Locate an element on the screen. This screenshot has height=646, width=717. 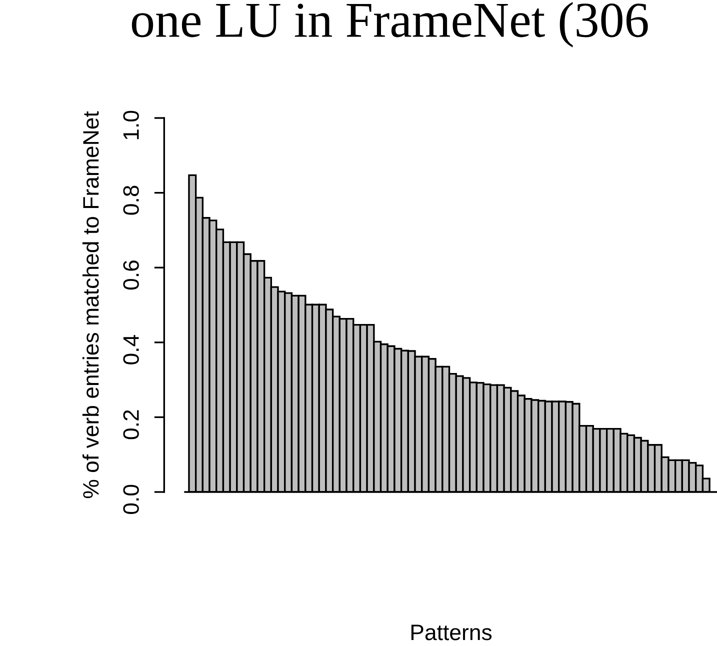
y-tick-label: 0.6 is located at coordinates (131, 275).